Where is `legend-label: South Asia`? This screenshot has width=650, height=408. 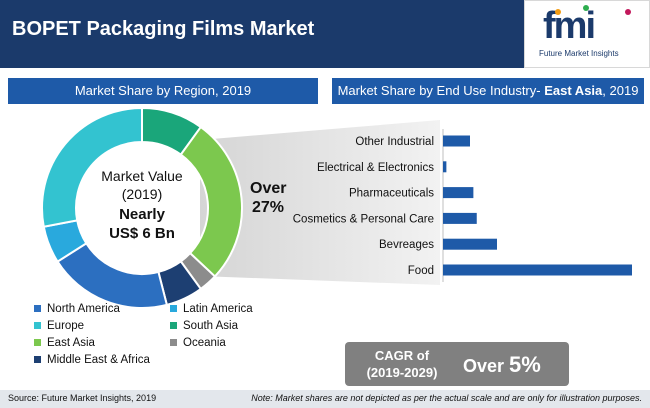 legend-label: South Asia is located at coordinates (210, 326).